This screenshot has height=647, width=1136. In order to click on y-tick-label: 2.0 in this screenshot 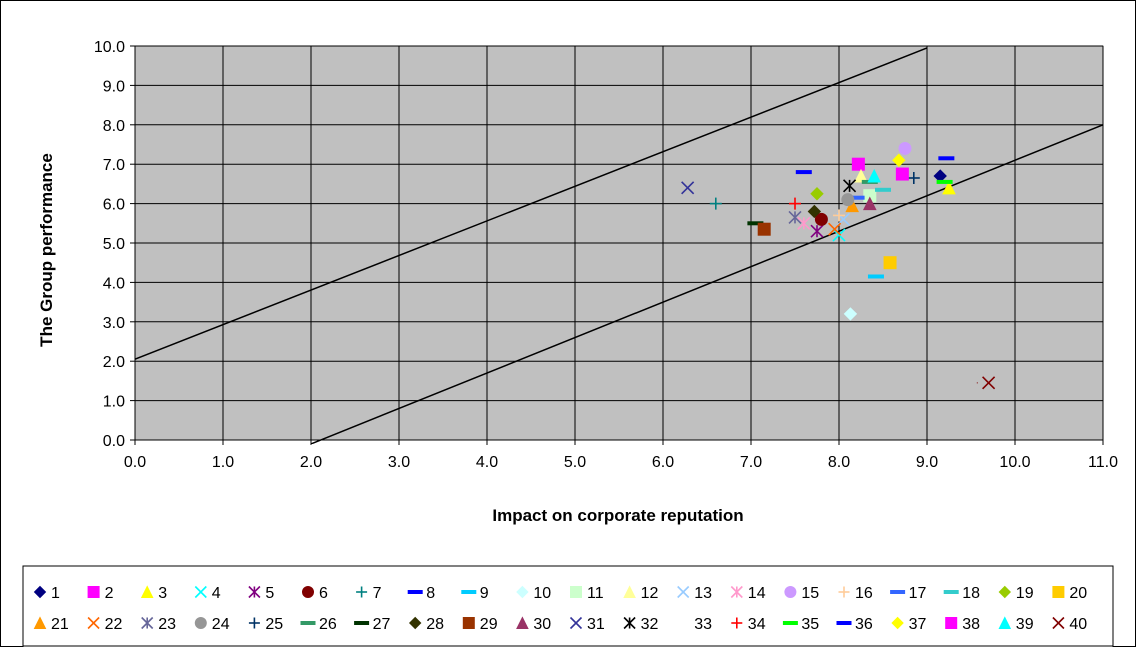, I will do `click(114, 362)`.